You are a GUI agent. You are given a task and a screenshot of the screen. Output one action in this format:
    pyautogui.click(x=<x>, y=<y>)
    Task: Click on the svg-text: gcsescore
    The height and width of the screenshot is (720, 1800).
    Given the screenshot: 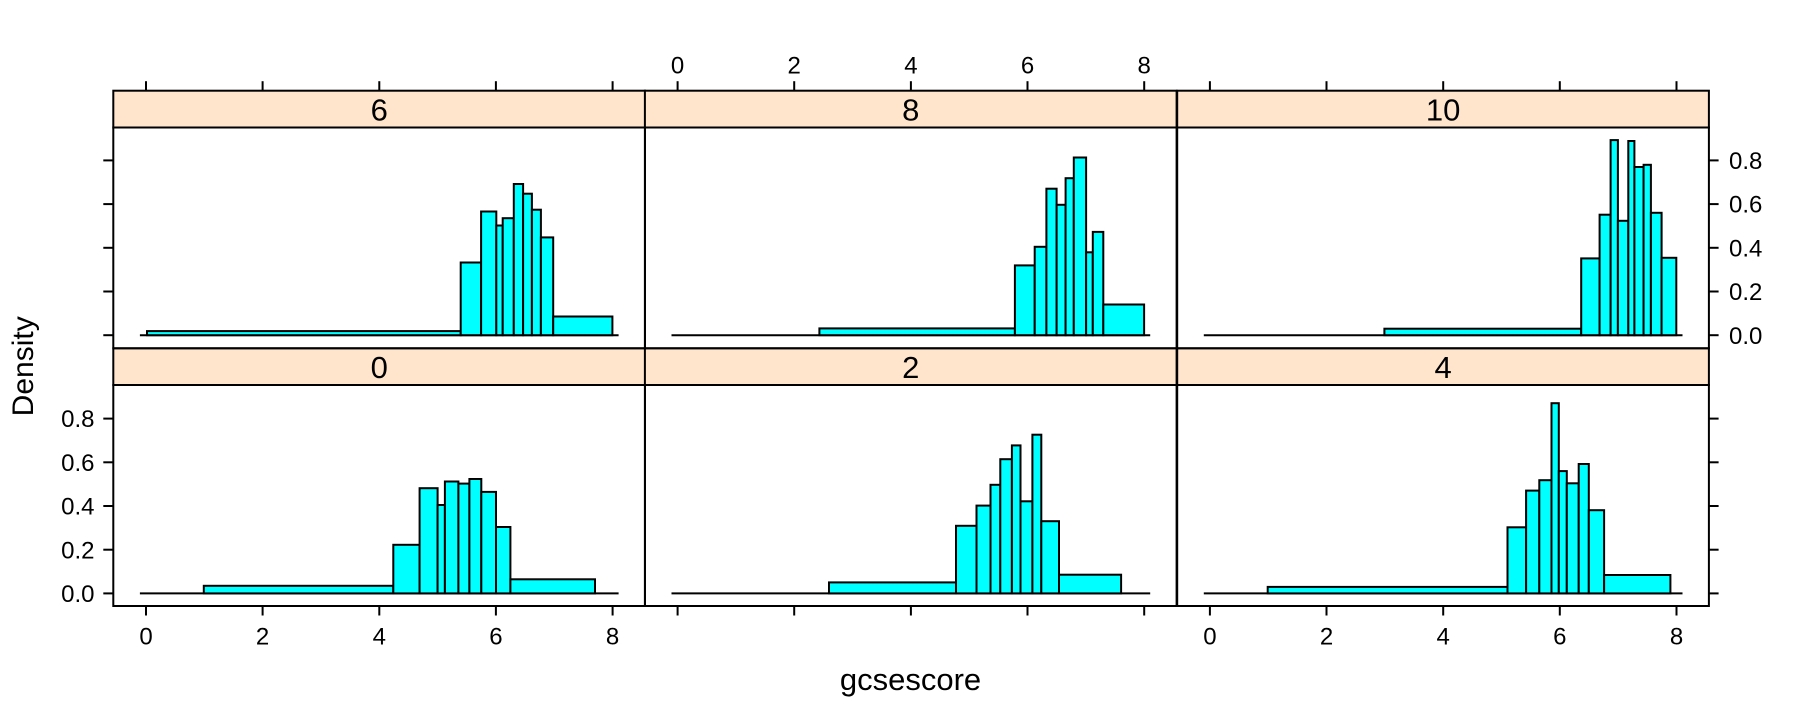 What is the action you would take?
    pyautogui.click(x=910, y=679)
    